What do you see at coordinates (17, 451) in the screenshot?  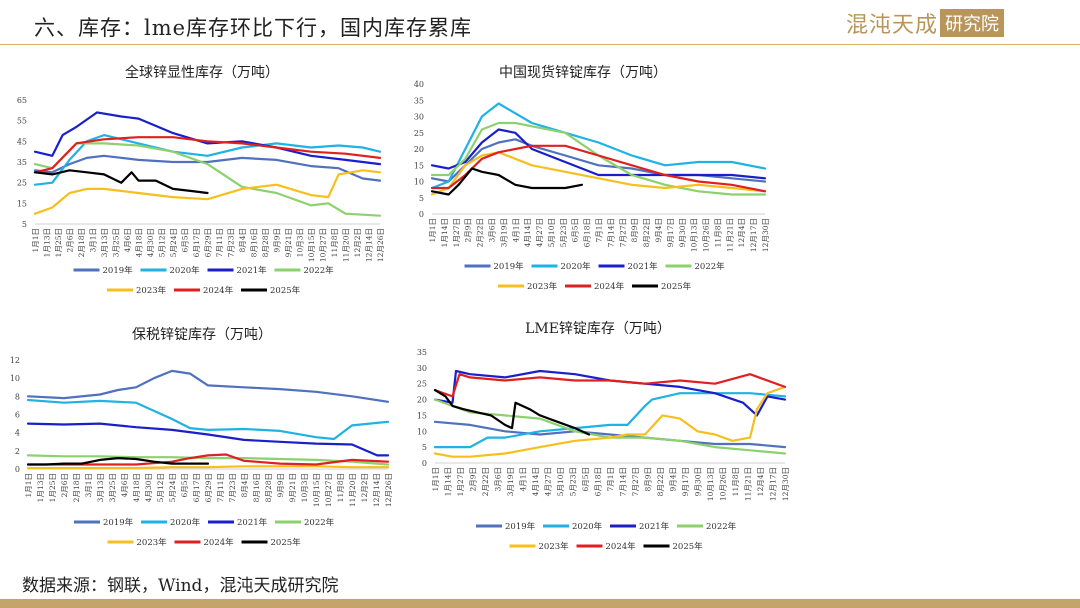 I see `y-tick-label: 2` at bounding box center [17, 451].